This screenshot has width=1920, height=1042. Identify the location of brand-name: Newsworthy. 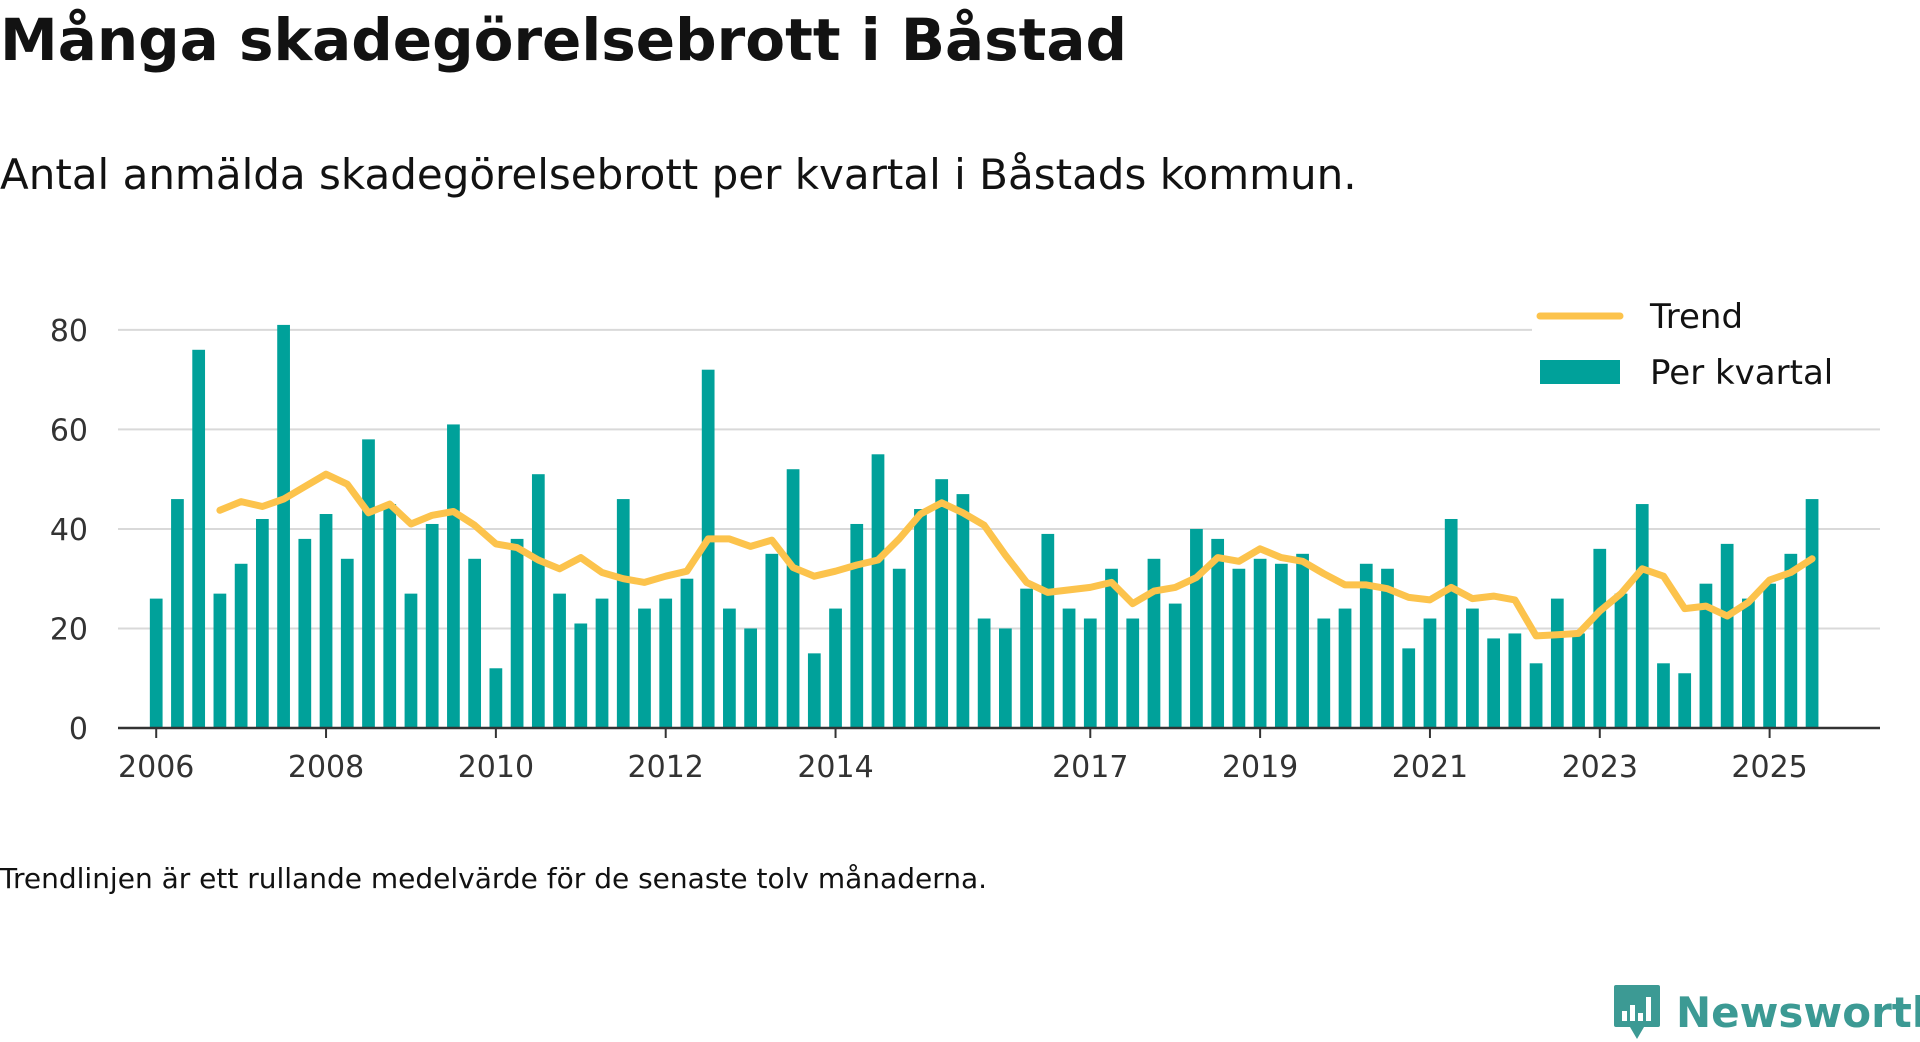
(1798, 1012).